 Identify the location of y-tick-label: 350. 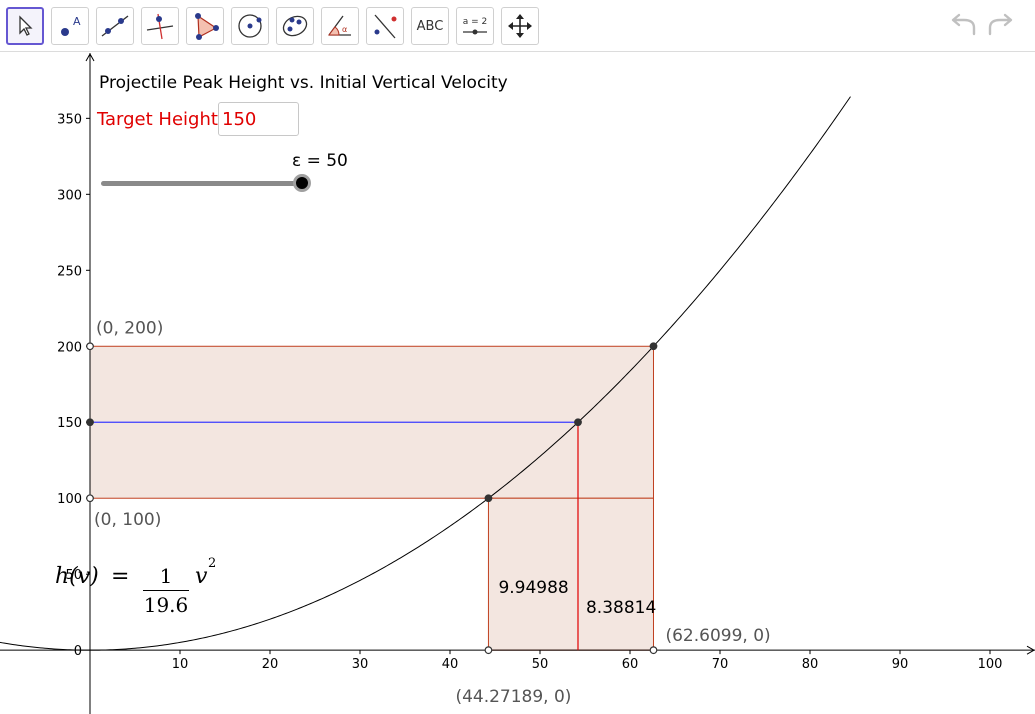
(69, 119).